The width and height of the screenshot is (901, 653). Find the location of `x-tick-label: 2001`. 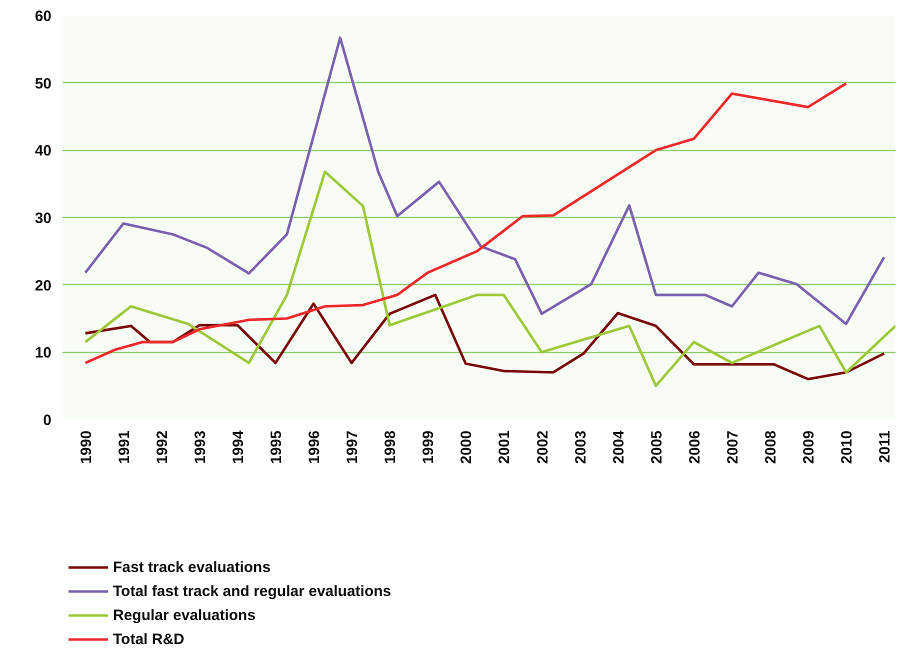

x-tick-label: 2001 is located at coordinates (505, 447).